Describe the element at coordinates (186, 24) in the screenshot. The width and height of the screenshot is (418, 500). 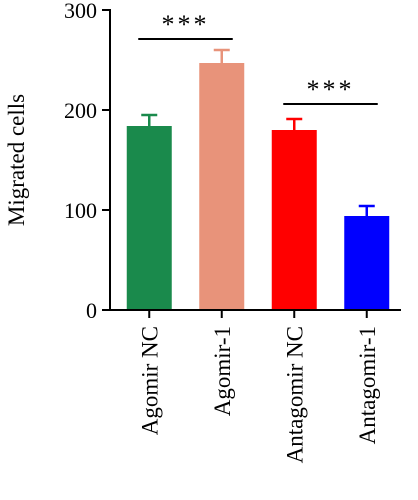
I see `significance-label-1: ***` at that location.